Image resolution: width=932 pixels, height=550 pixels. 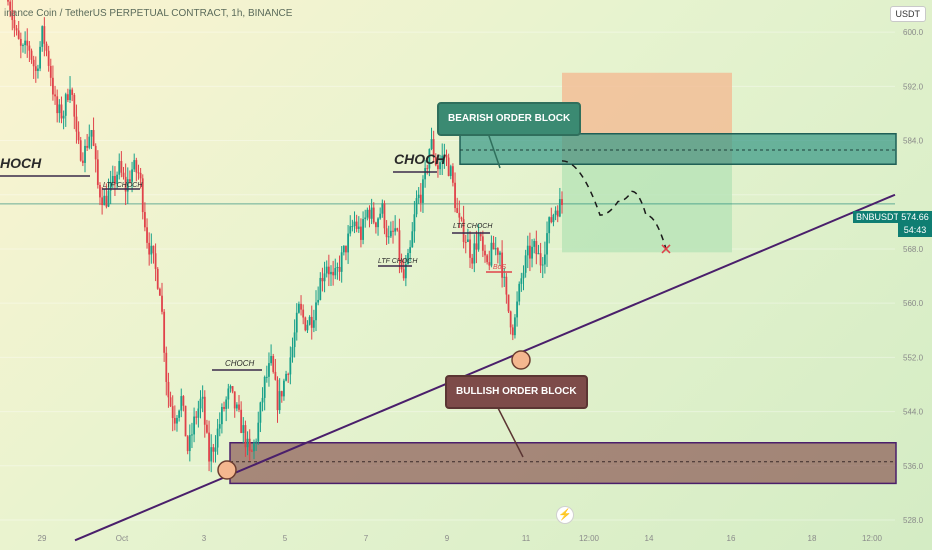 What do you see at coordinates (881, 217) in the screenshot?
I see `symbol-price-label: BNBUSDT.P` at bounding box center [881, 217].